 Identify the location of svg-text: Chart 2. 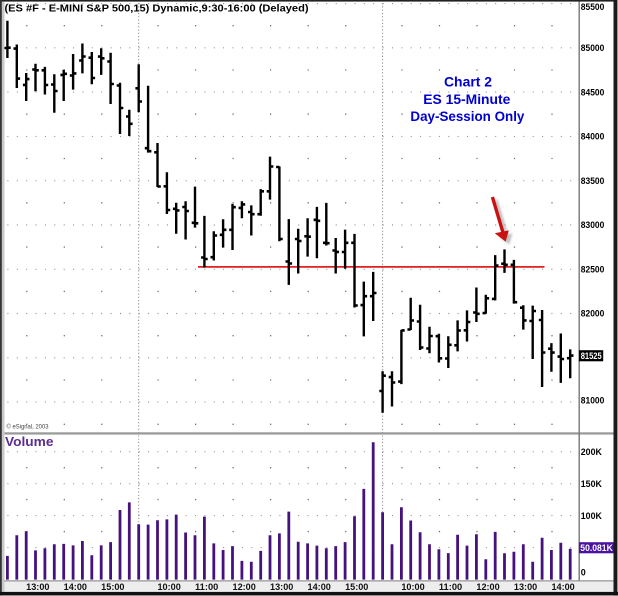
(468, 82).